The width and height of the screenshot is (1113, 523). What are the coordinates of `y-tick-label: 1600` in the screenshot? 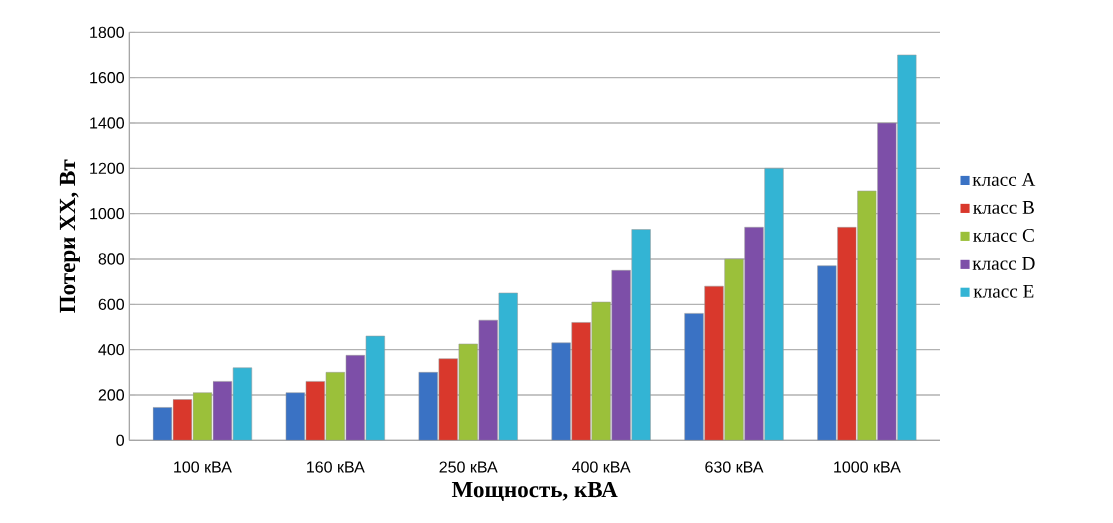 It's located at (107, 78).